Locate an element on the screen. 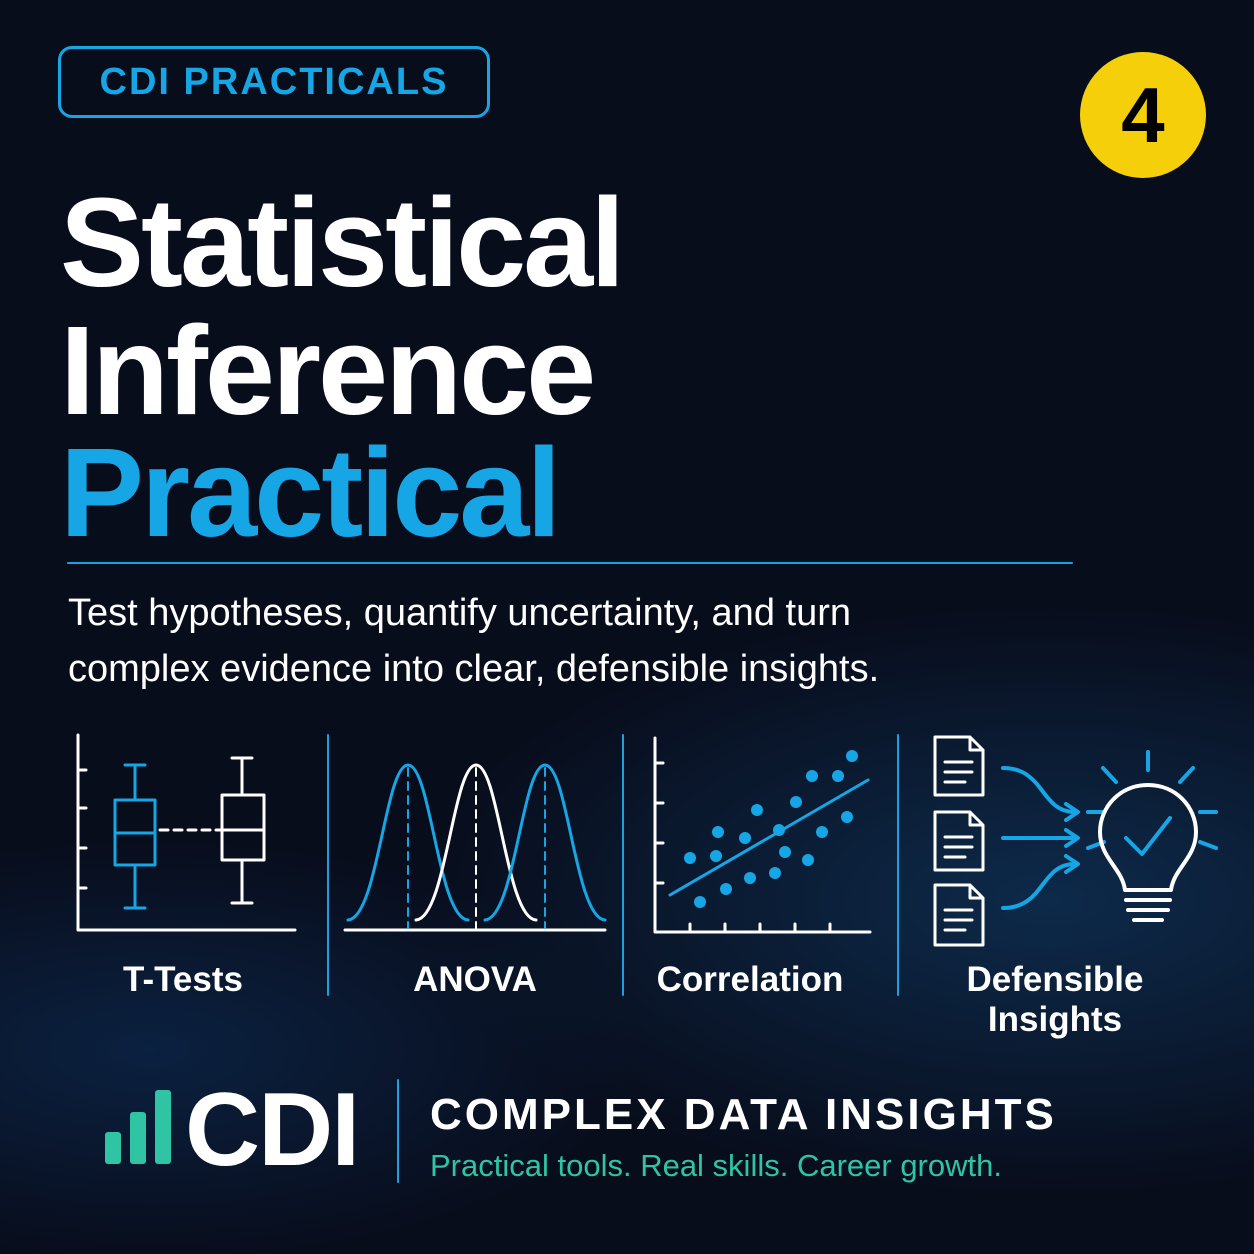 The image size is (1254, 1254). title-line: Practical is located at coordinates (310, 492).